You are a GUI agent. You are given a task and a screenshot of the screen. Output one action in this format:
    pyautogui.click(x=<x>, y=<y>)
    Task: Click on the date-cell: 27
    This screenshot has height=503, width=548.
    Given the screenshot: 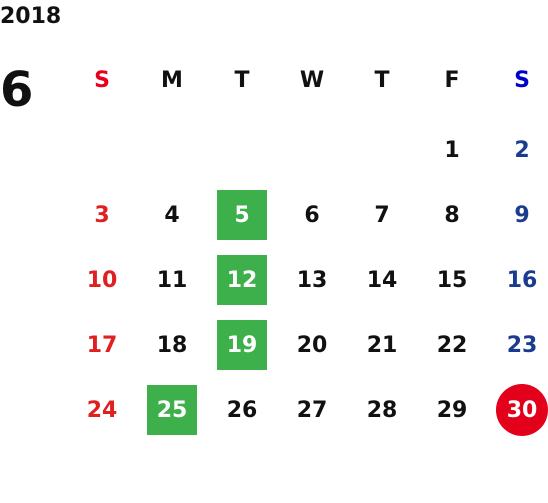 What is the action you would take?
    pyautogui.click(x=312, y=410)
    